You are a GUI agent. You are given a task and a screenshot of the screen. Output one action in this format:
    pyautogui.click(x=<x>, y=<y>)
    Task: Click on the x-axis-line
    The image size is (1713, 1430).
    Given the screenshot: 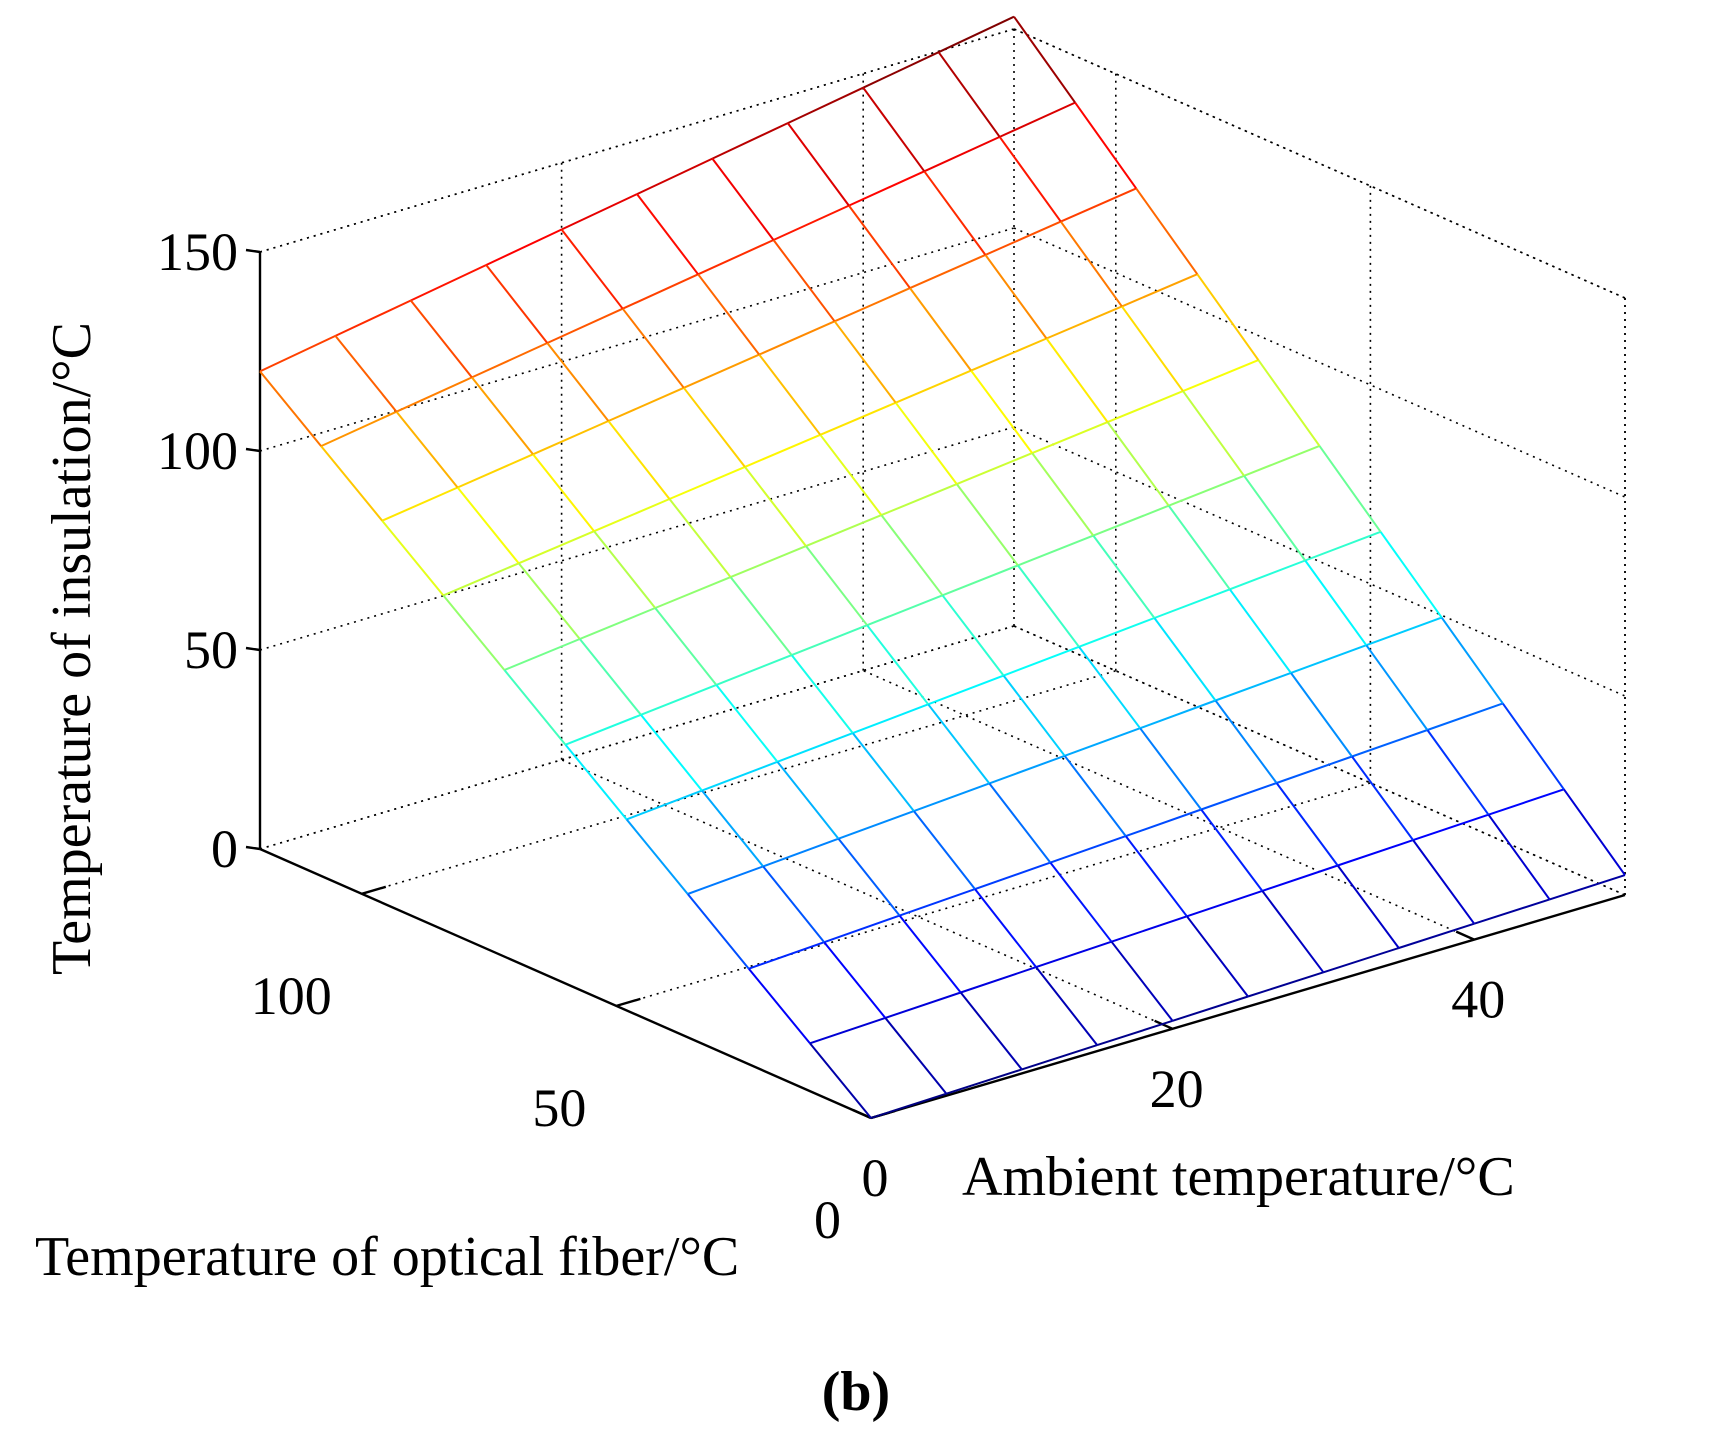 What is the action you would take?
    pyautogui.click(x=1248, y=1006)
    